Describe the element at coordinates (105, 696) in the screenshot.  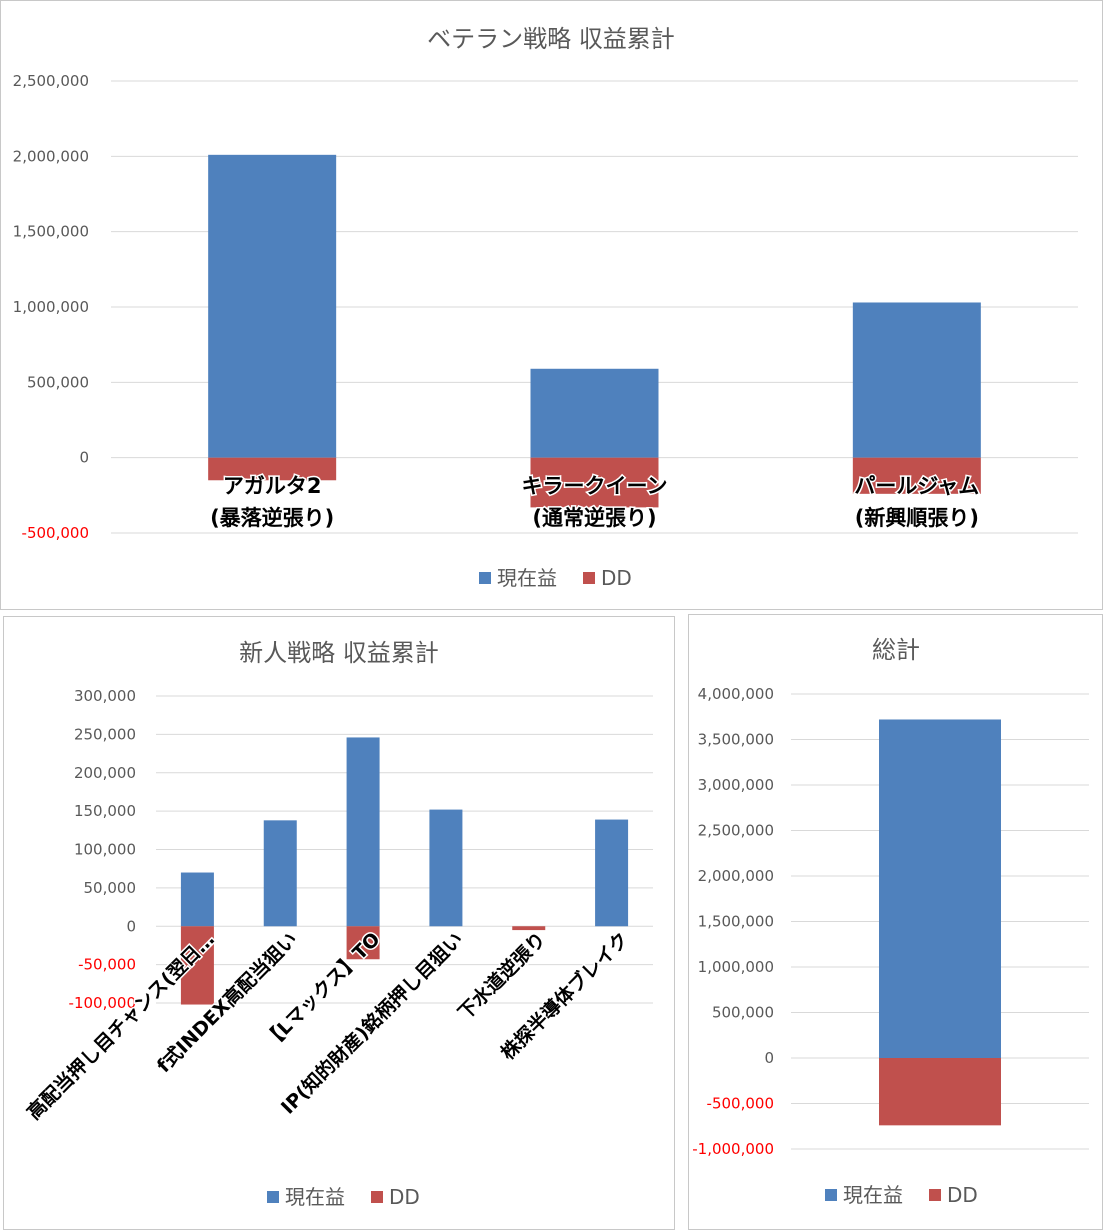
I see `y-tick-label: 300,000` at that location.